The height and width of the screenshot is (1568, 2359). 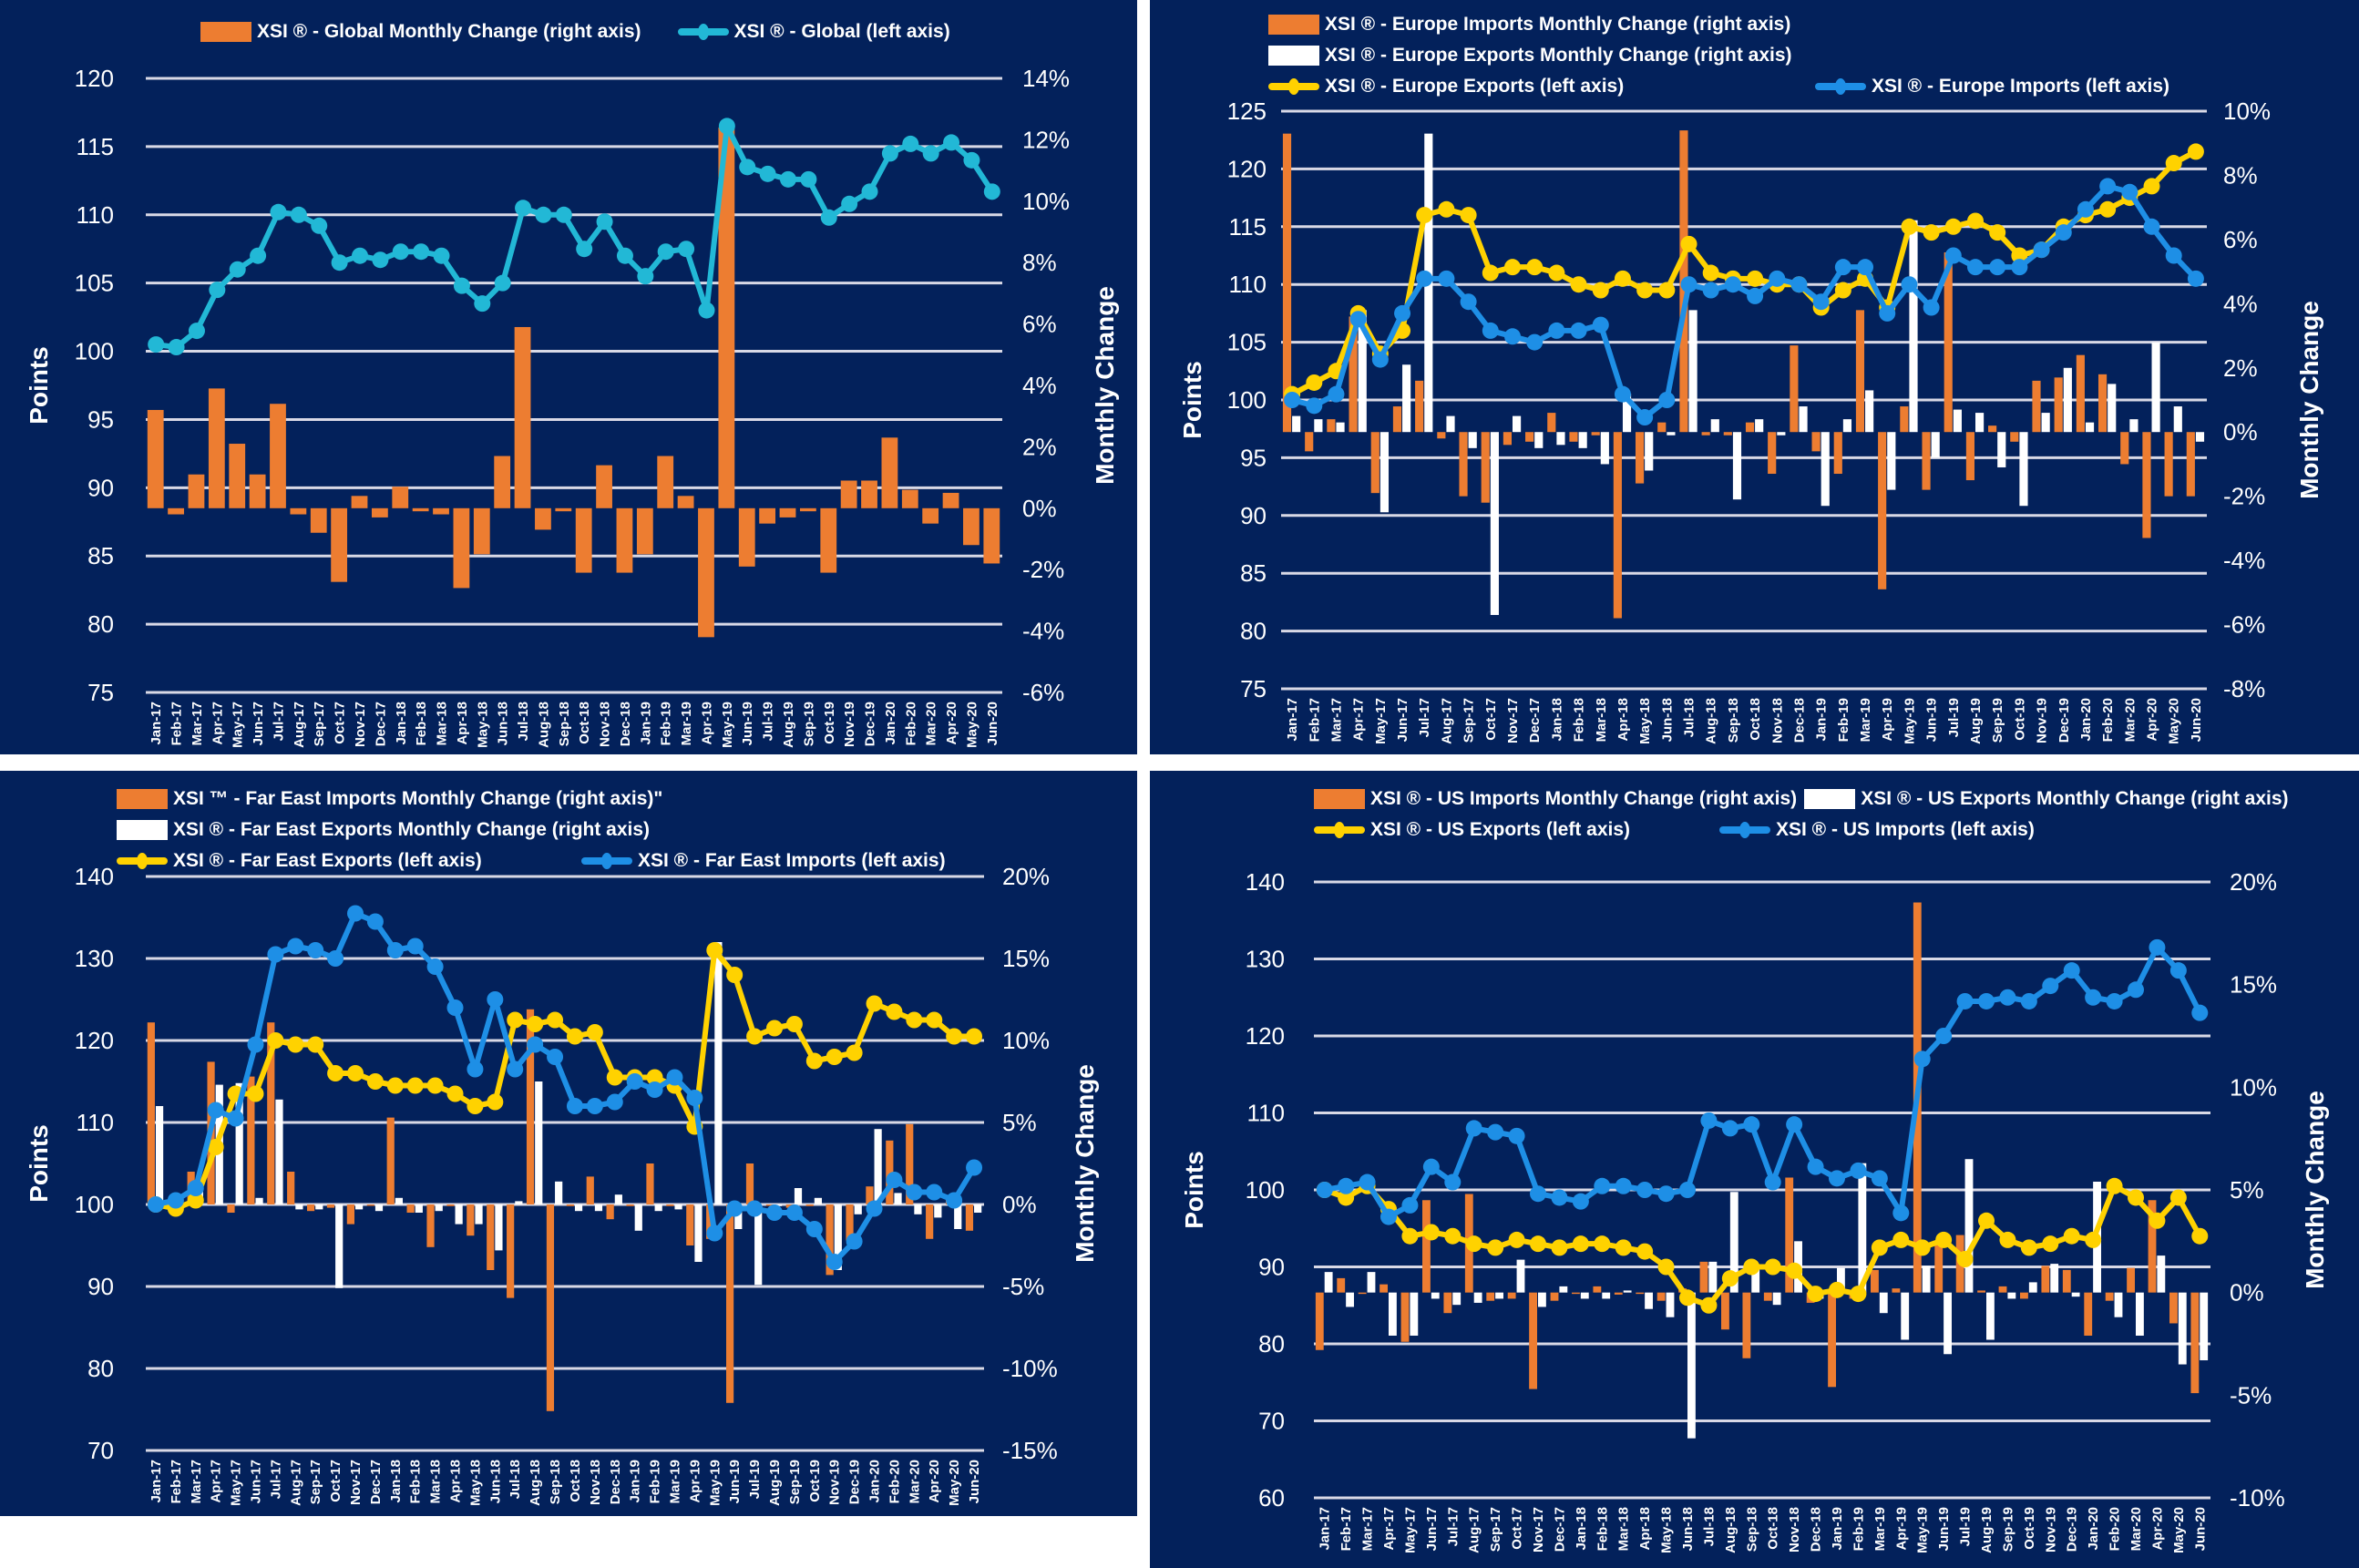 I want to click on x-tick-label: Sep-17, so click(x=1496, y=1529).